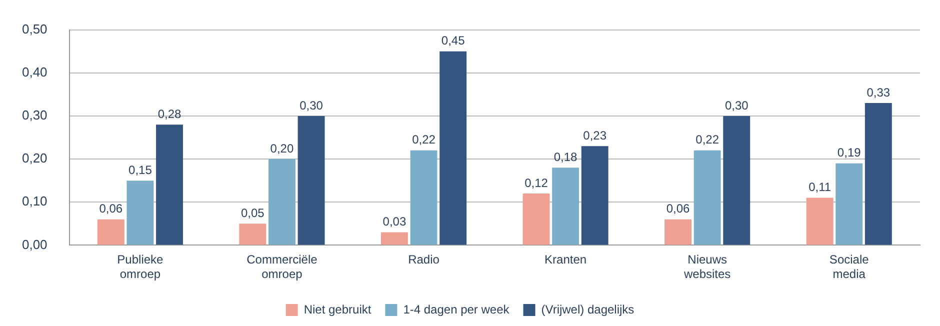  I want to click on data-label: 0,11, so click(820, 187).